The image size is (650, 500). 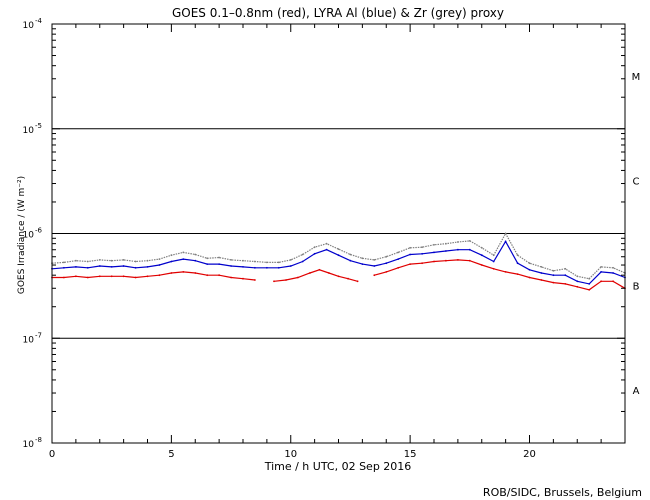 I want to click on flare-class-label: C, so click(x=636, y=182).